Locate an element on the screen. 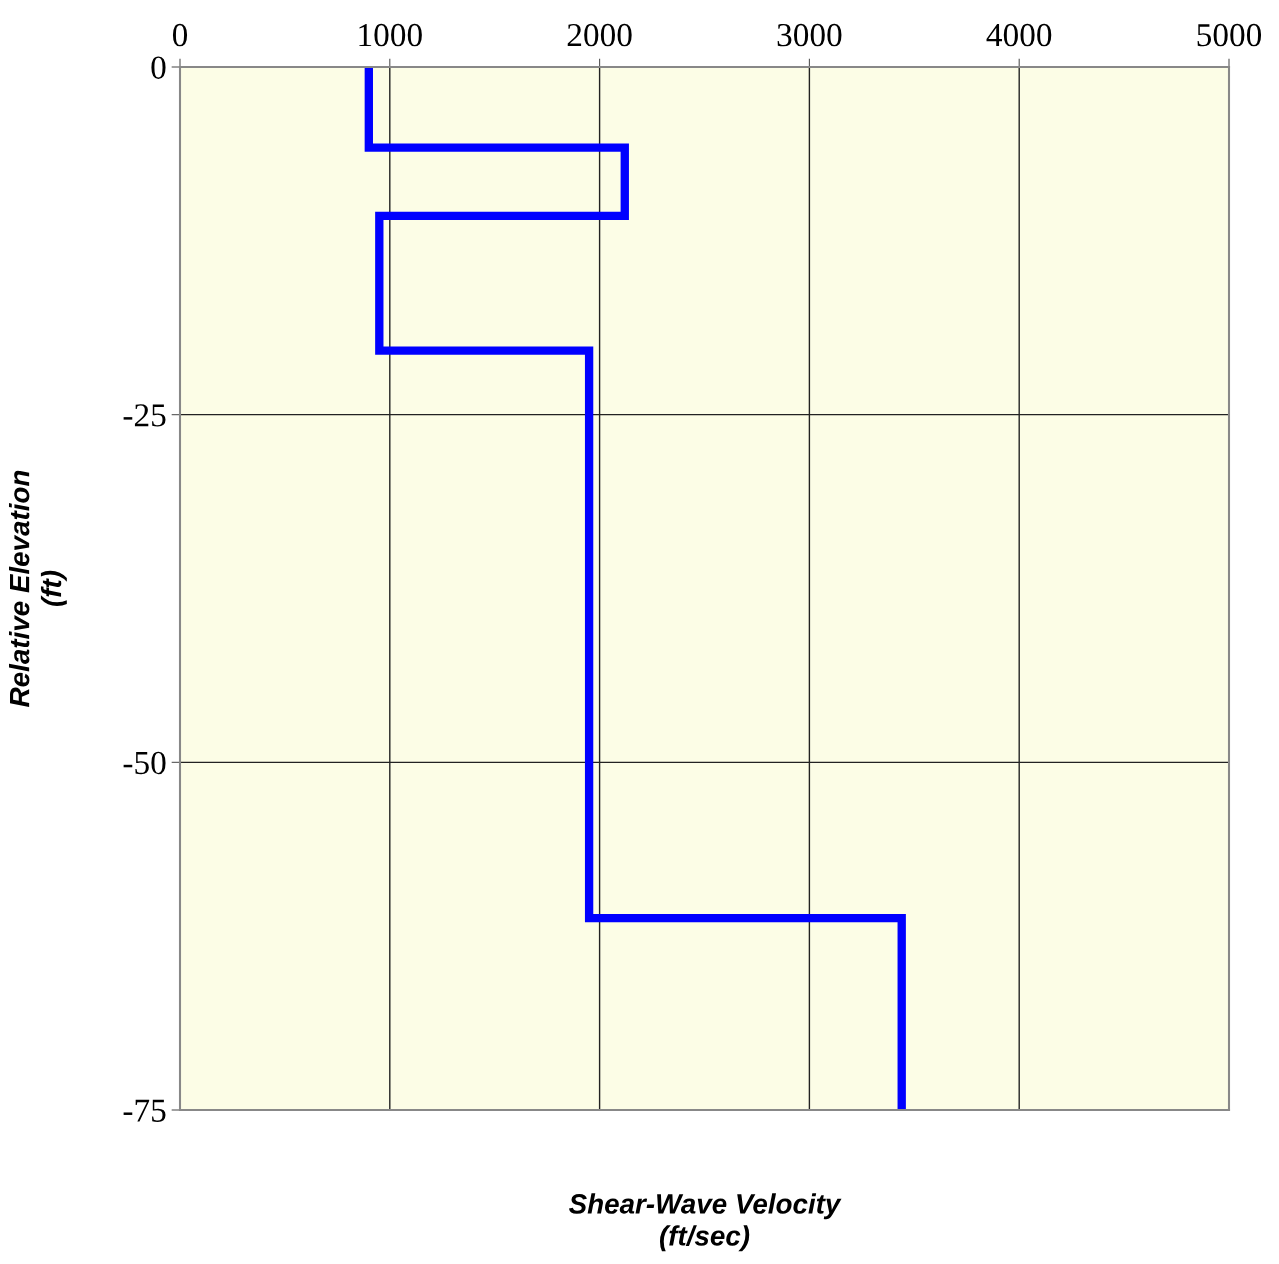 This screenshot has height=1264, width=1279. x-axis-title: Shear-Wave Velocity (ft/sec) is located at coordinates (705, 1222).